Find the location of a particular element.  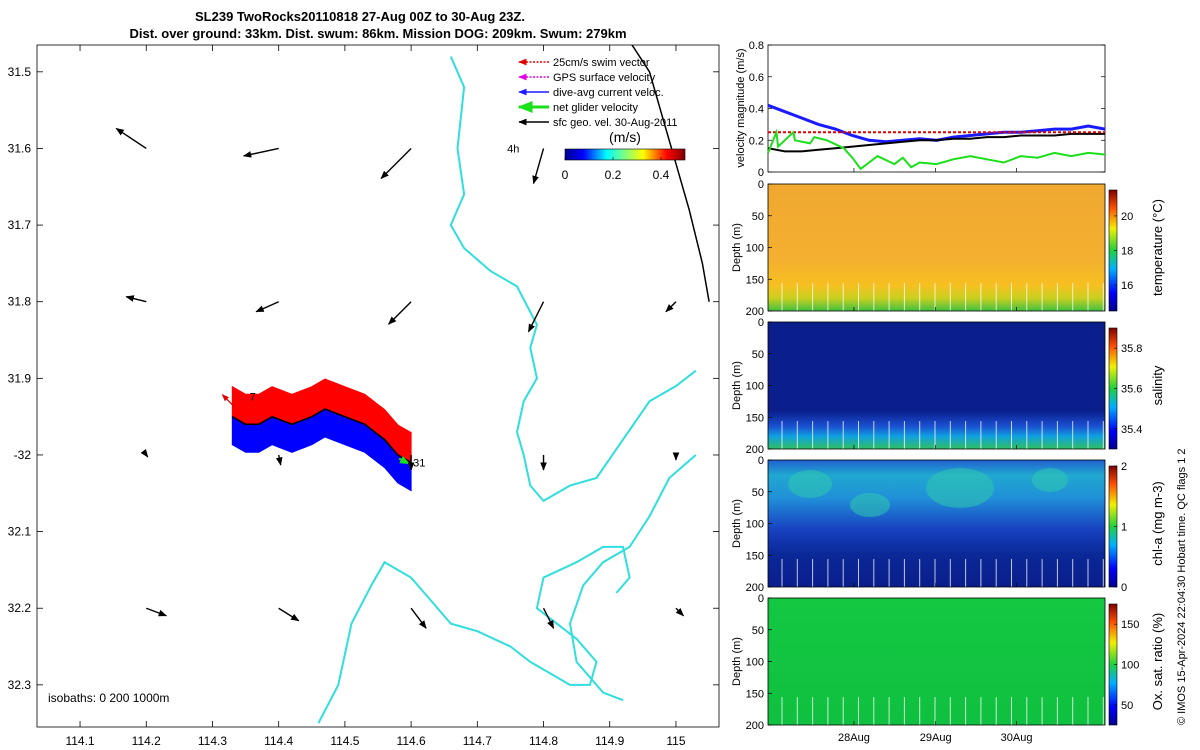

velocity-frame is located at coordinates (936, 108).